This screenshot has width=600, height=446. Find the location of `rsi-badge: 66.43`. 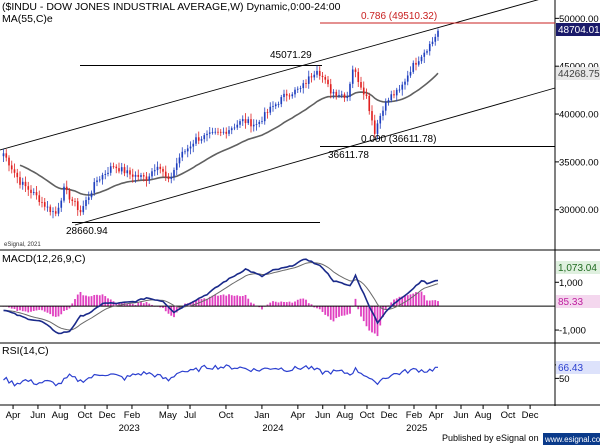

rsi-badge: 66.43 is located at coordinates (578, 367).